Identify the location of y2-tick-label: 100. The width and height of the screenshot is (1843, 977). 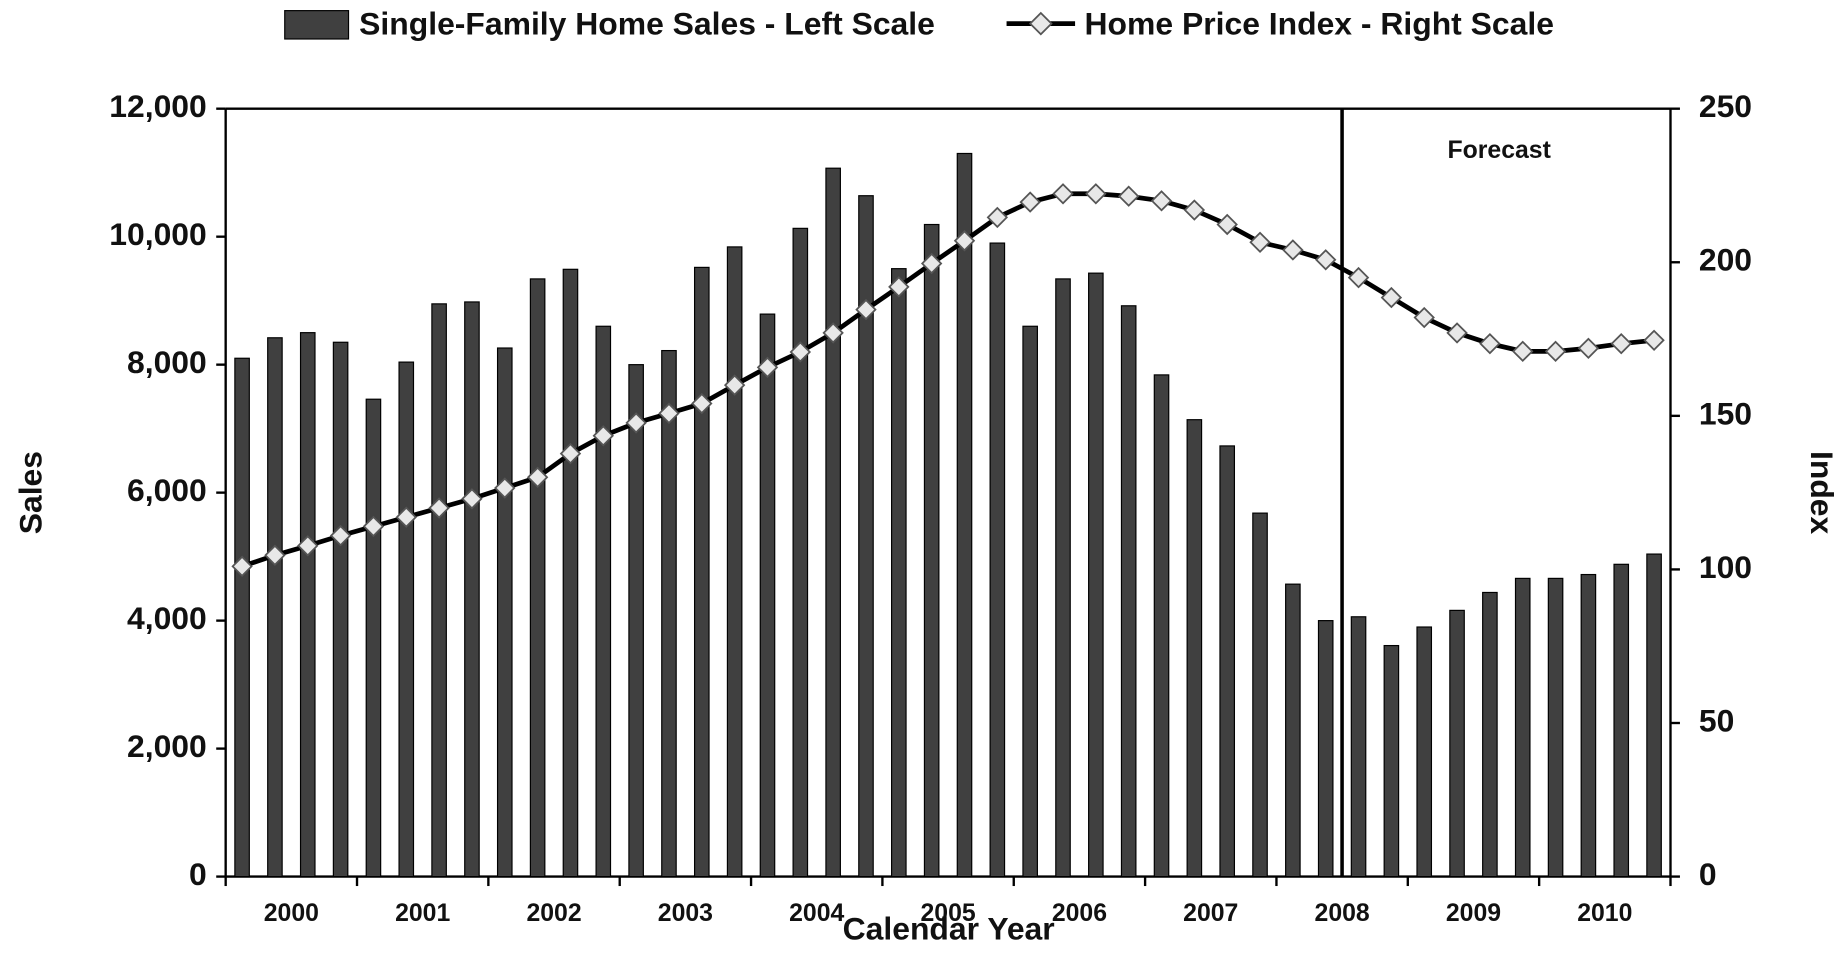
(1725, 567).